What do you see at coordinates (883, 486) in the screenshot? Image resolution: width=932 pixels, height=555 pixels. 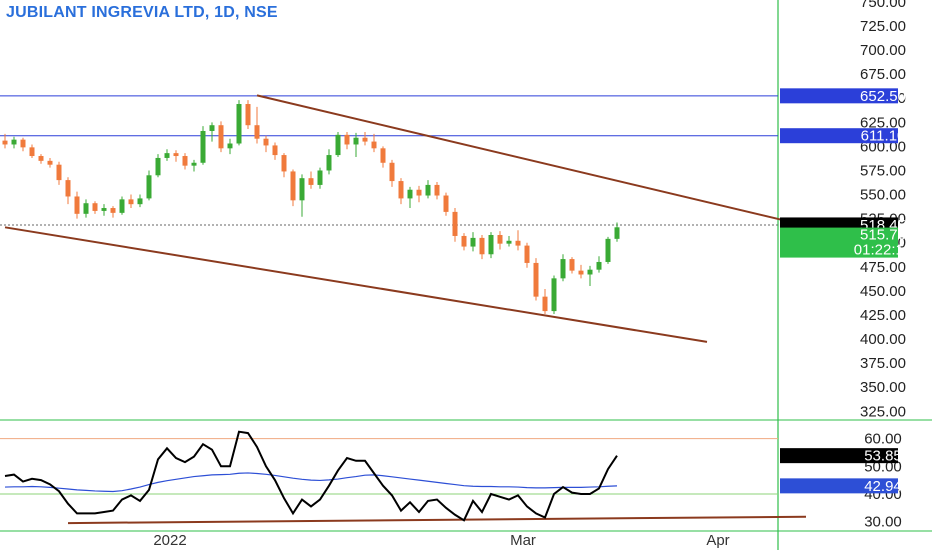 I see `osc-signal-value-label: 42.94` at bounding box center [883, 486].